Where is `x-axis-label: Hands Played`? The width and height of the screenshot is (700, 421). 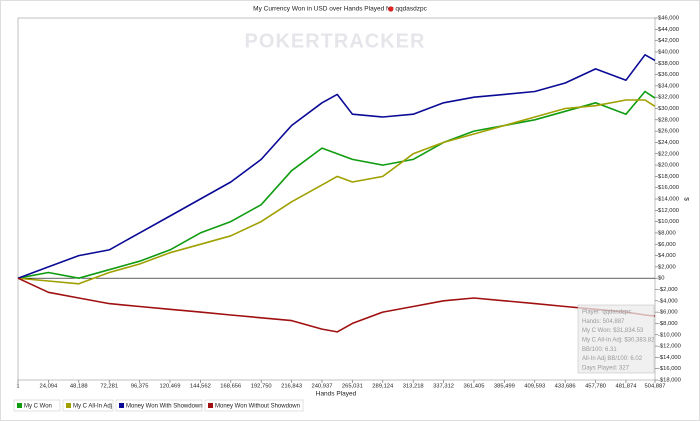 x-axis-label: Hands Played is located at coordinates (336, 394).